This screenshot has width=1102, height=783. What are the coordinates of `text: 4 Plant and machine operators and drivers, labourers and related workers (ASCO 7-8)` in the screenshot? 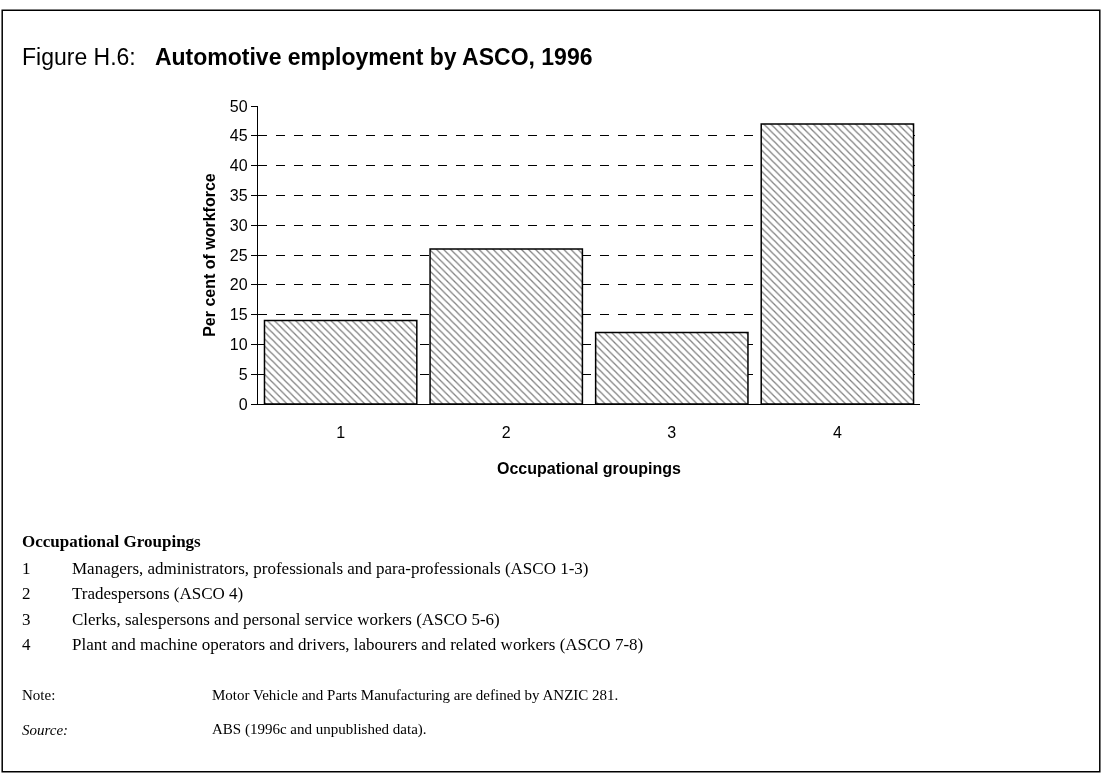 It's located at (333, 644).